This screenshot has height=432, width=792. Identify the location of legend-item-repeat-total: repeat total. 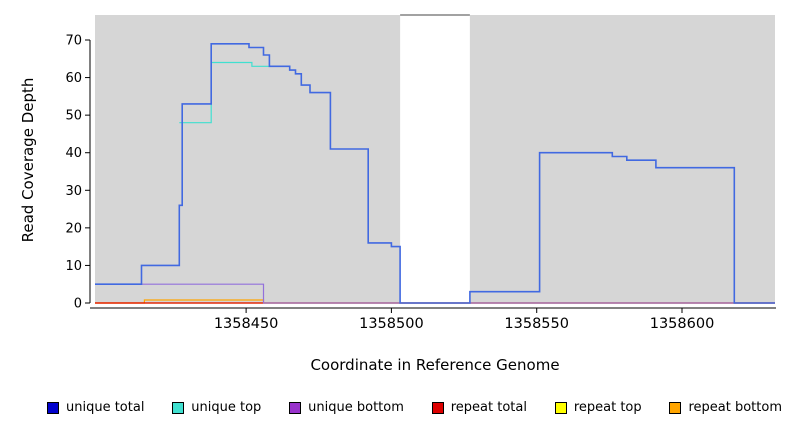
(479, 407).